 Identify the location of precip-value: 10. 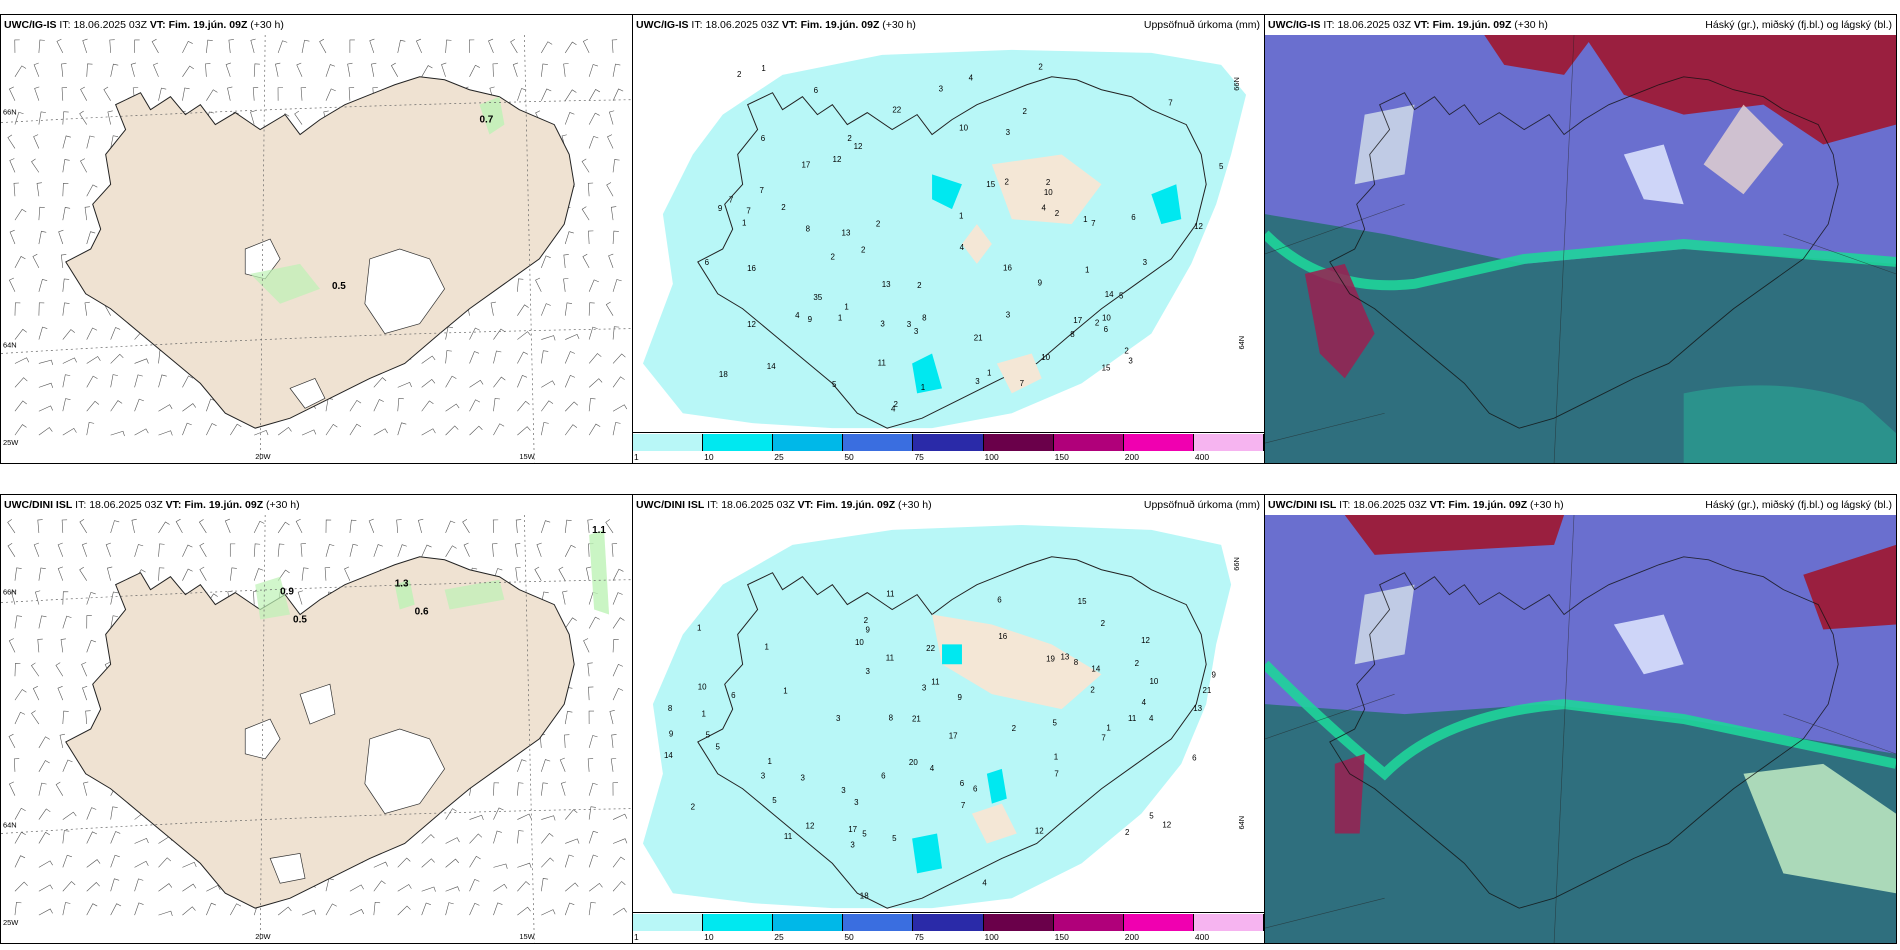
(702, 686).